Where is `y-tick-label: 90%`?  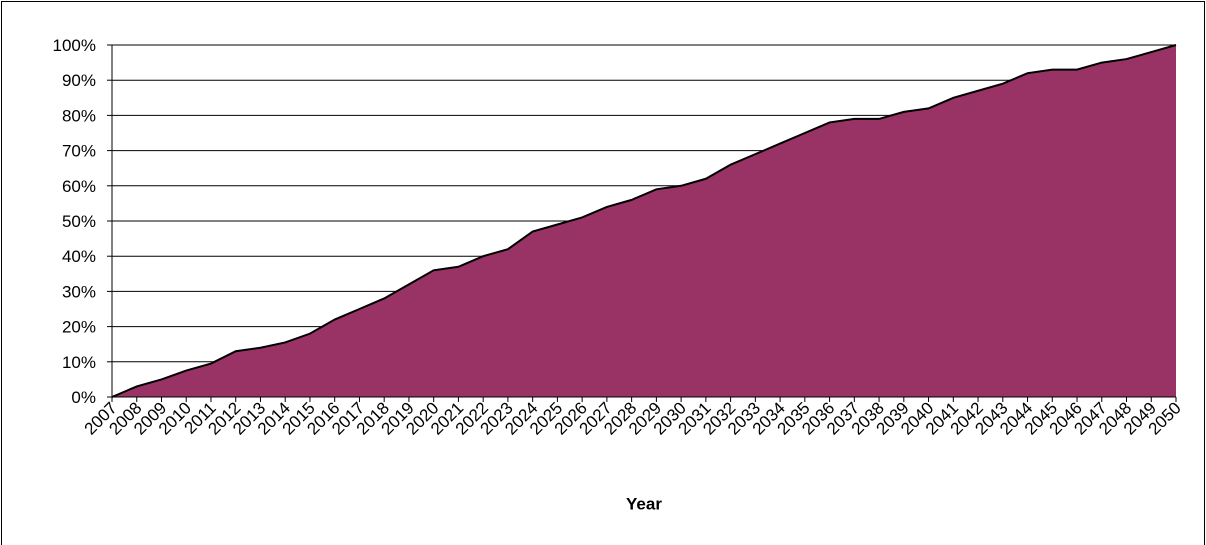 y-tick-label: 90% is located at coordinates (79, 80).